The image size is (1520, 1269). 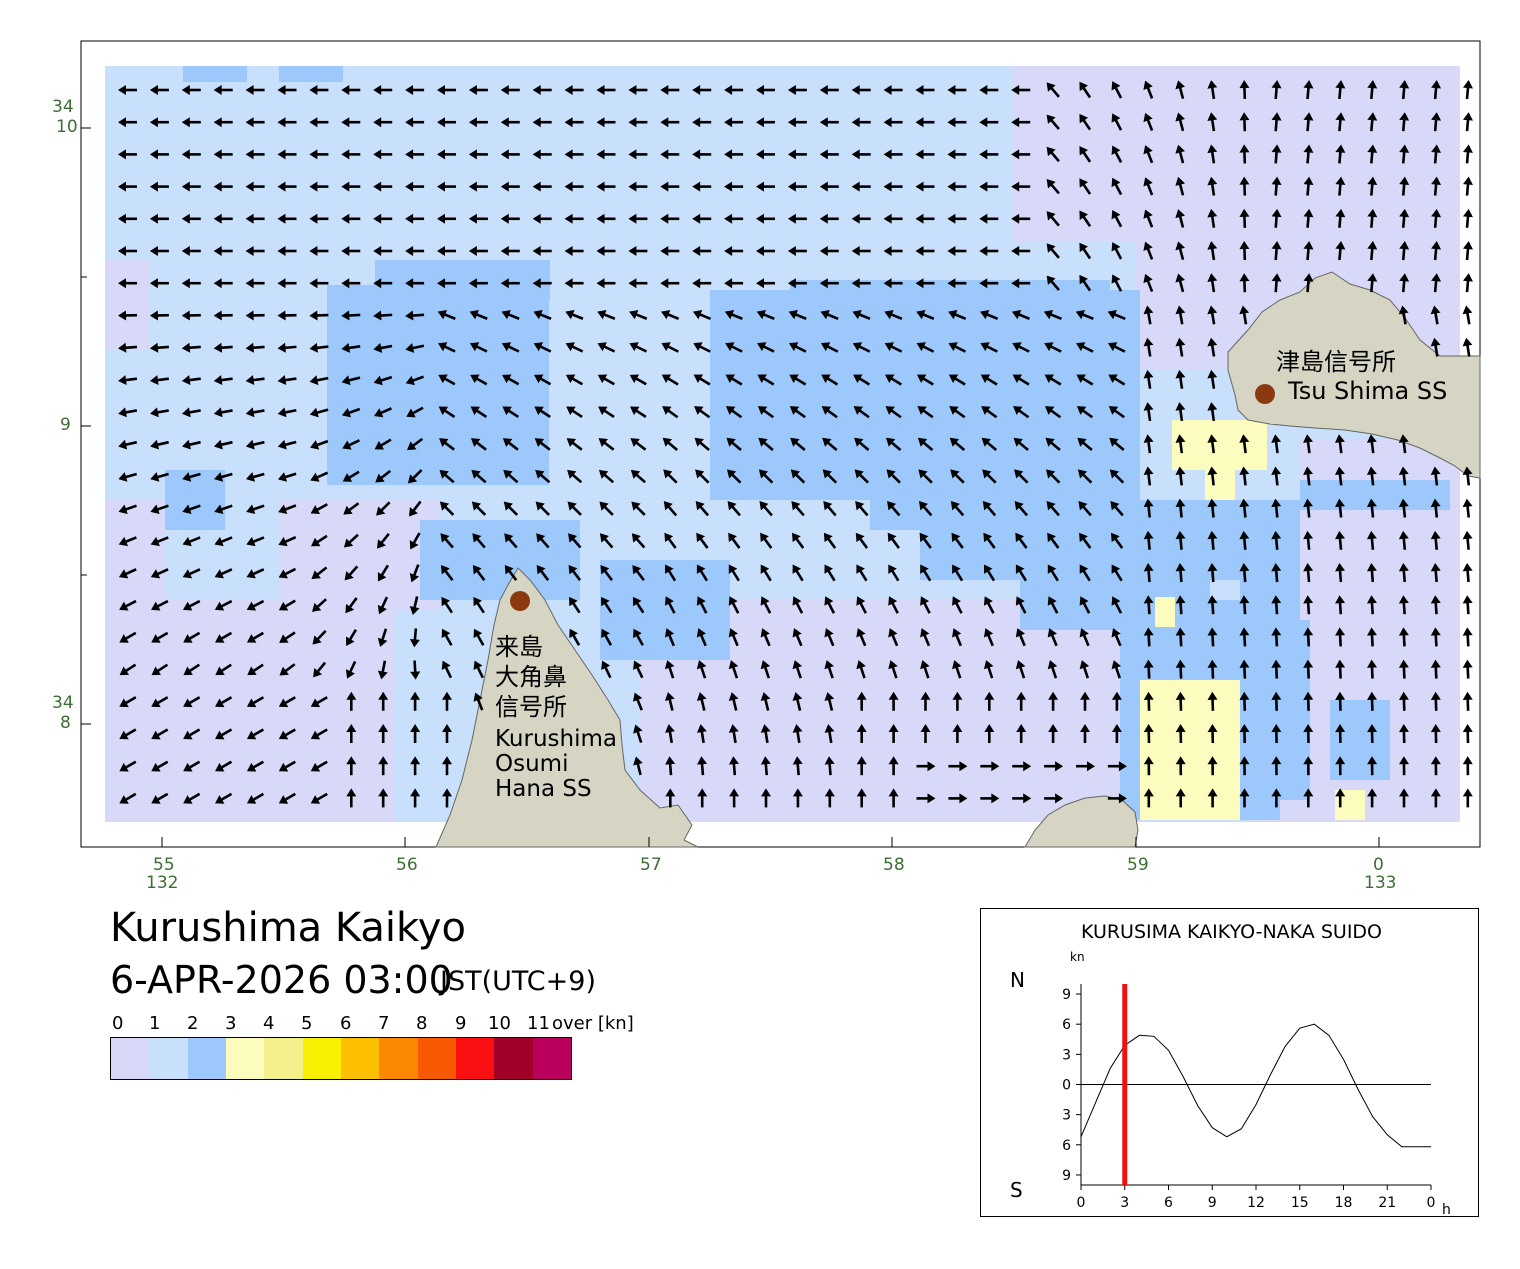 What do you see at coordinates (1351, 376) in the screenshot?
I see `station-tsushima: 津島信号所 Tsu Shima SS` at bounding box center [1351, 376].